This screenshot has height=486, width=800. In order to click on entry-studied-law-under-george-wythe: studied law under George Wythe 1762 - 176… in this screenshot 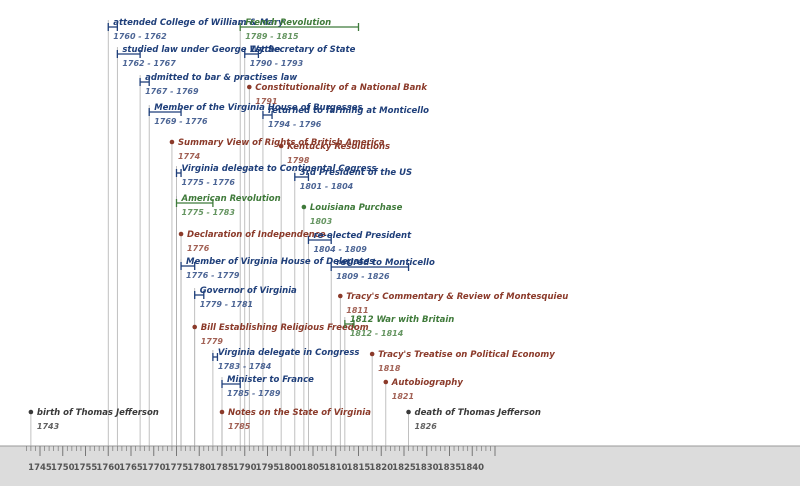, I will do `click(198, 56)`.